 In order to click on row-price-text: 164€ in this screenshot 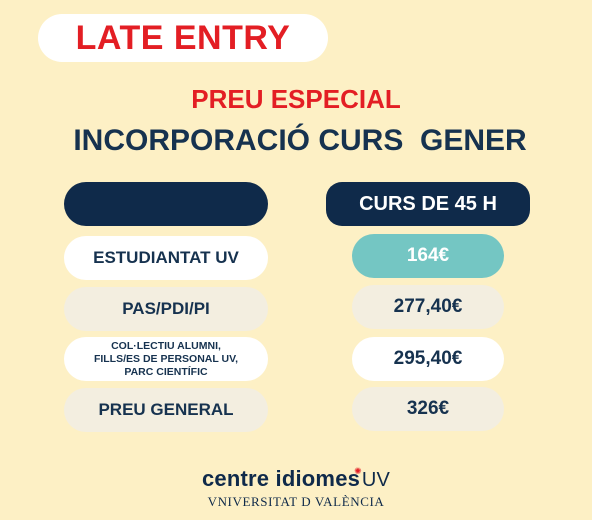, I will do `click(428, 255)`.